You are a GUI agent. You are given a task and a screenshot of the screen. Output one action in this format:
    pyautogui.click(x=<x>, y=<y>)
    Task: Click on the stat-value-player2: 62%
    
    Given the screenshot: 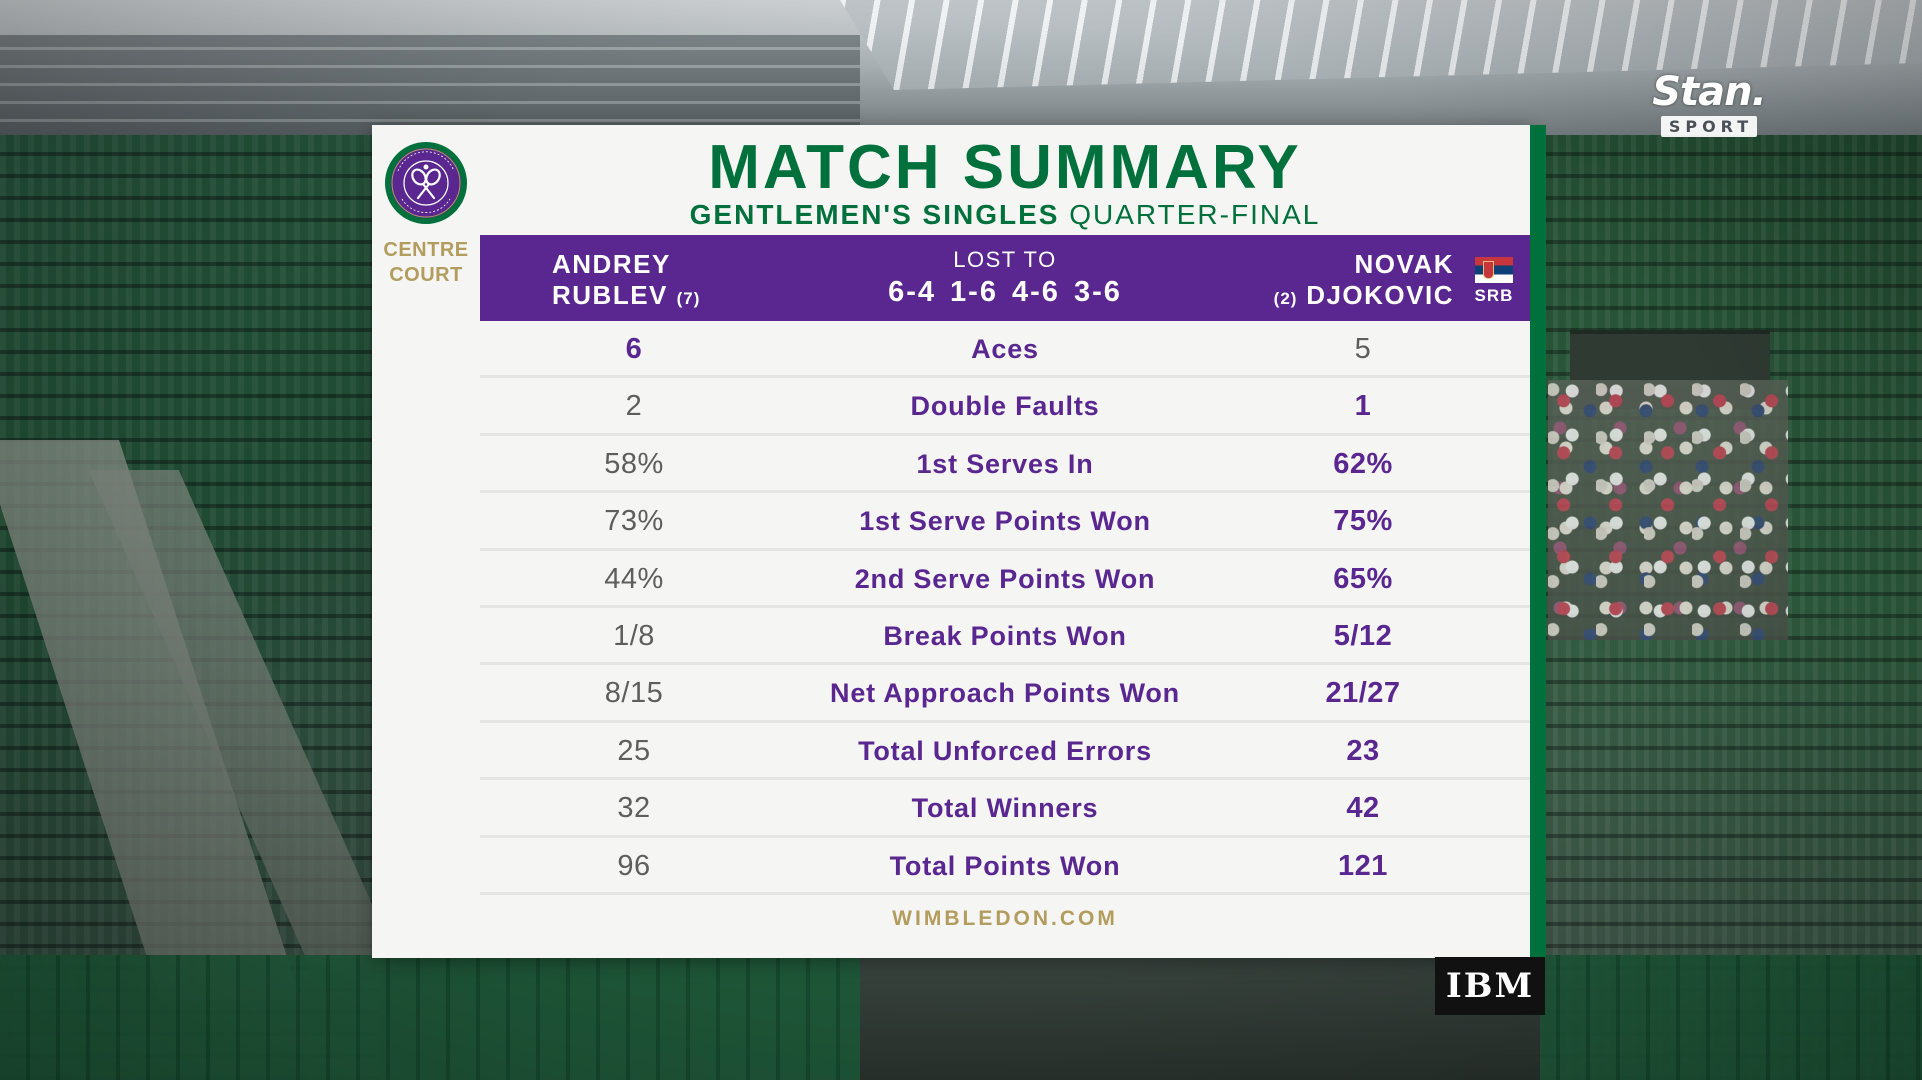 What is the action you would take?
    pyautogui.click(x=1363, y=463)
    